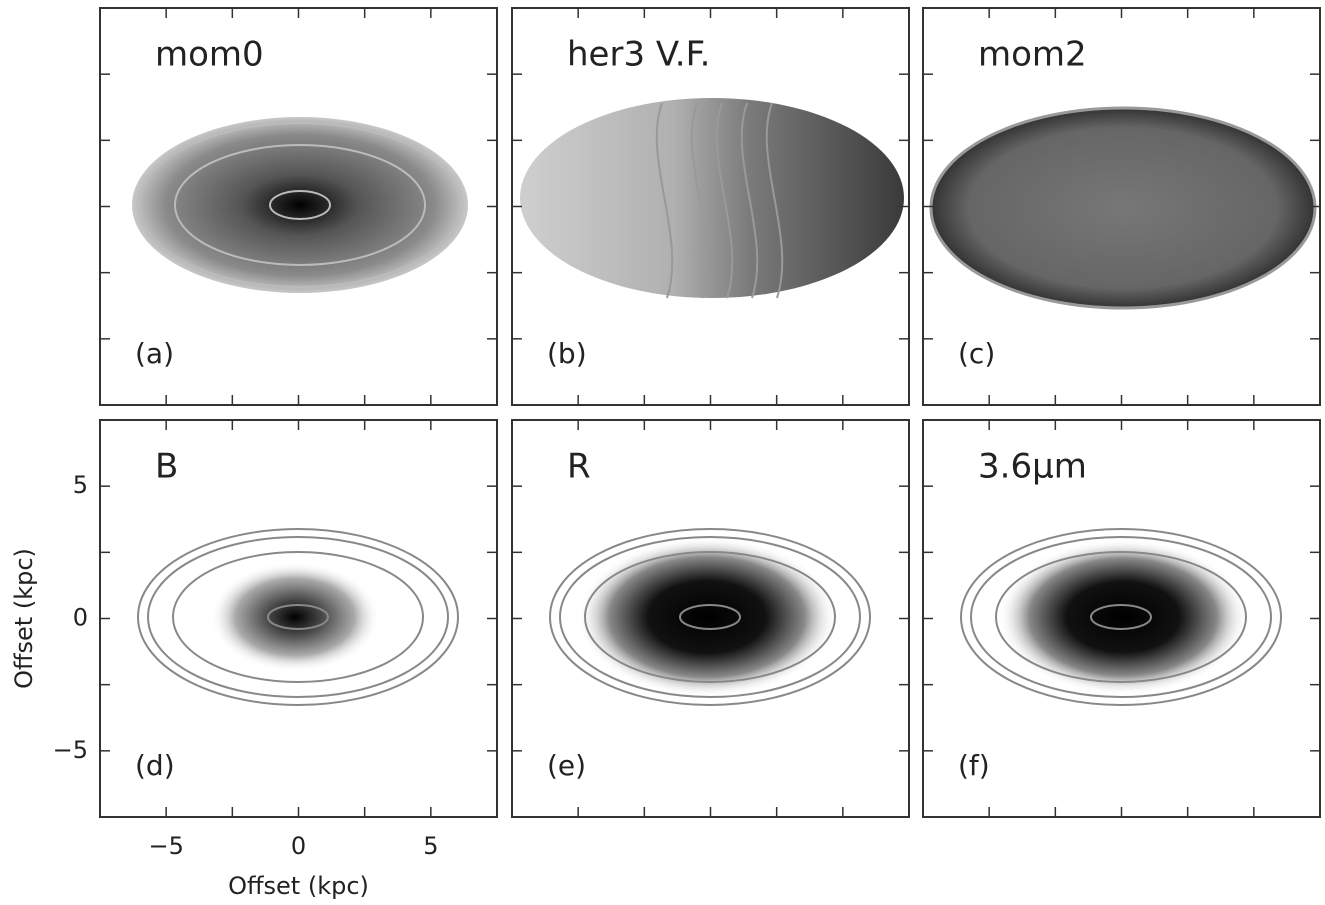 The image size is (1325, 905). Describe the element at coordinates (1032, 55) in the screenshot. I see `panel-title: mom2` at that location.